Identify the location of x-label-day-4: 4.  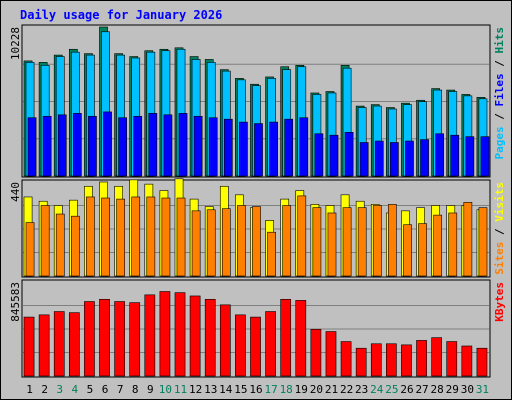
(75, 389).